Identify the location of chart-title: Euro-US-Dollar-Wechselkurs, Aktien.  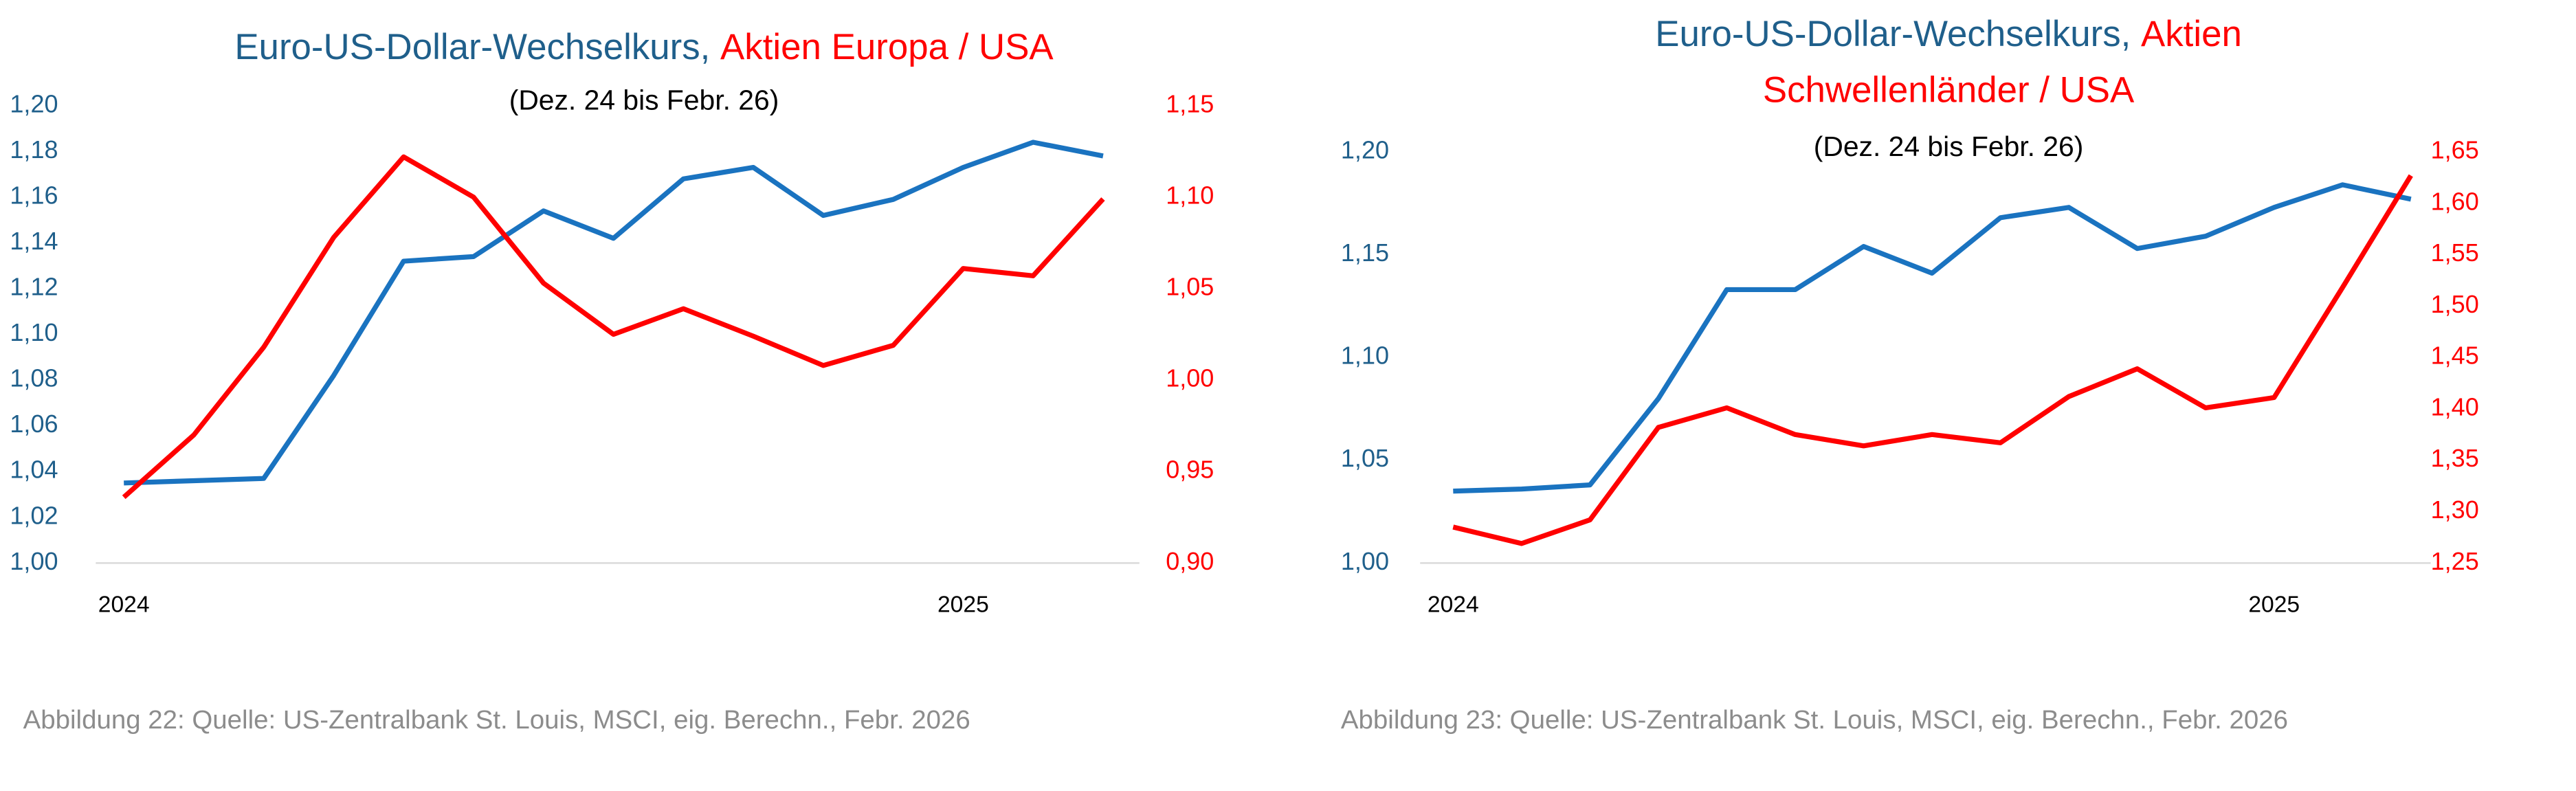
(1948, 34).